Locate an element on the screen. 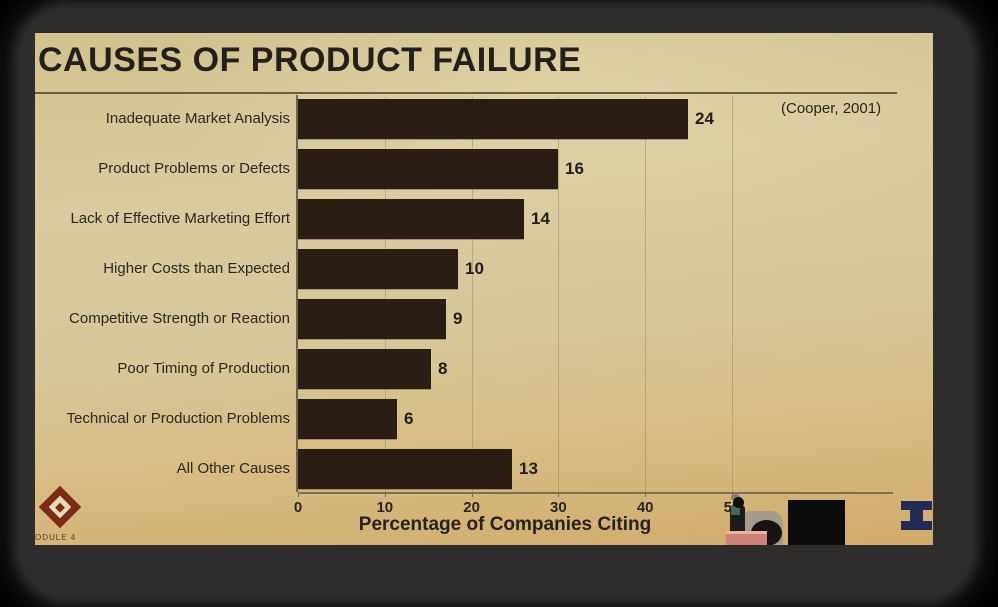 The image size is (998, 607). axis-tick-label: 40 is located at coordinates (645, 507).